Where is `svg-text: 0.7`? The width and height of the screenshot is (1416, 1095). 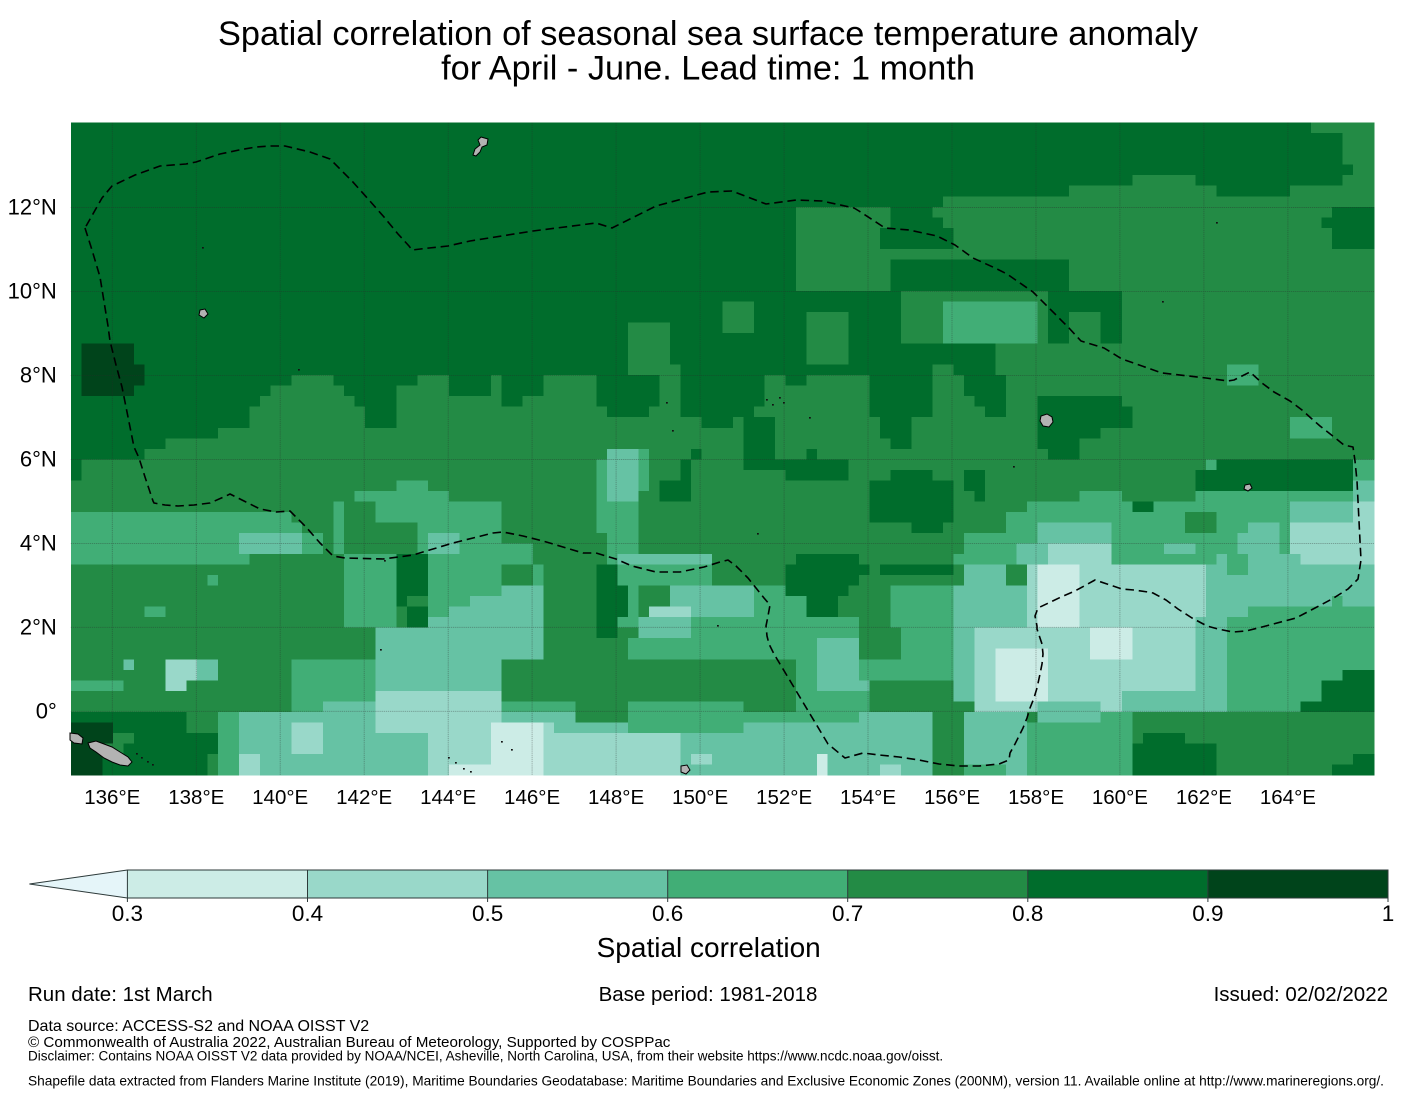
svg-text: 0.7 is located at coordinates (847, 913).